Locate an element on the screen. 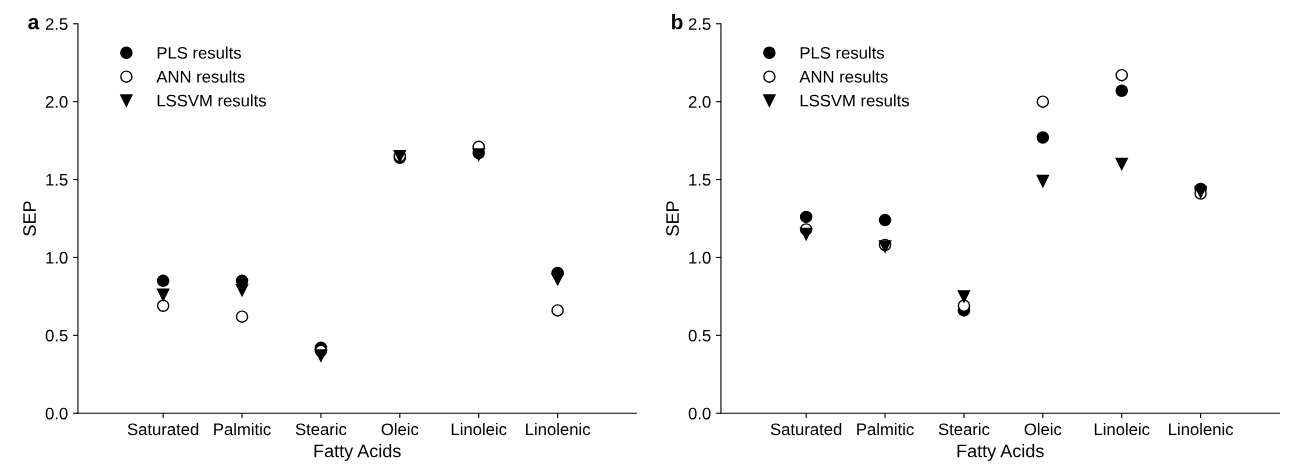 The image size is (1299, 475). chart-title: b is located at coordinates (677, 22).